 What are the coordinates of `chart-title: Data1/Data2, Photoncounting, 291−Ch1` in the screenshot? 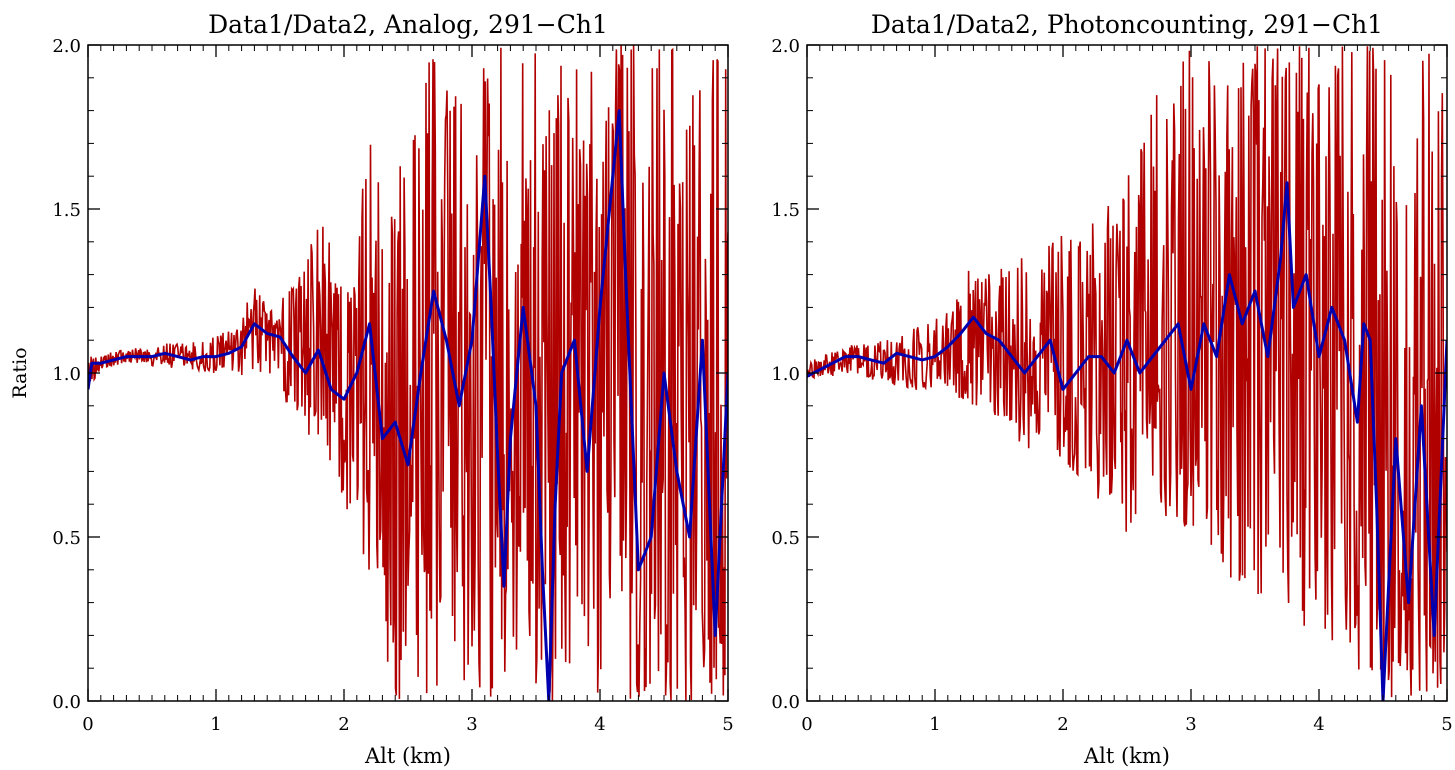 It's located at (1127, 24).